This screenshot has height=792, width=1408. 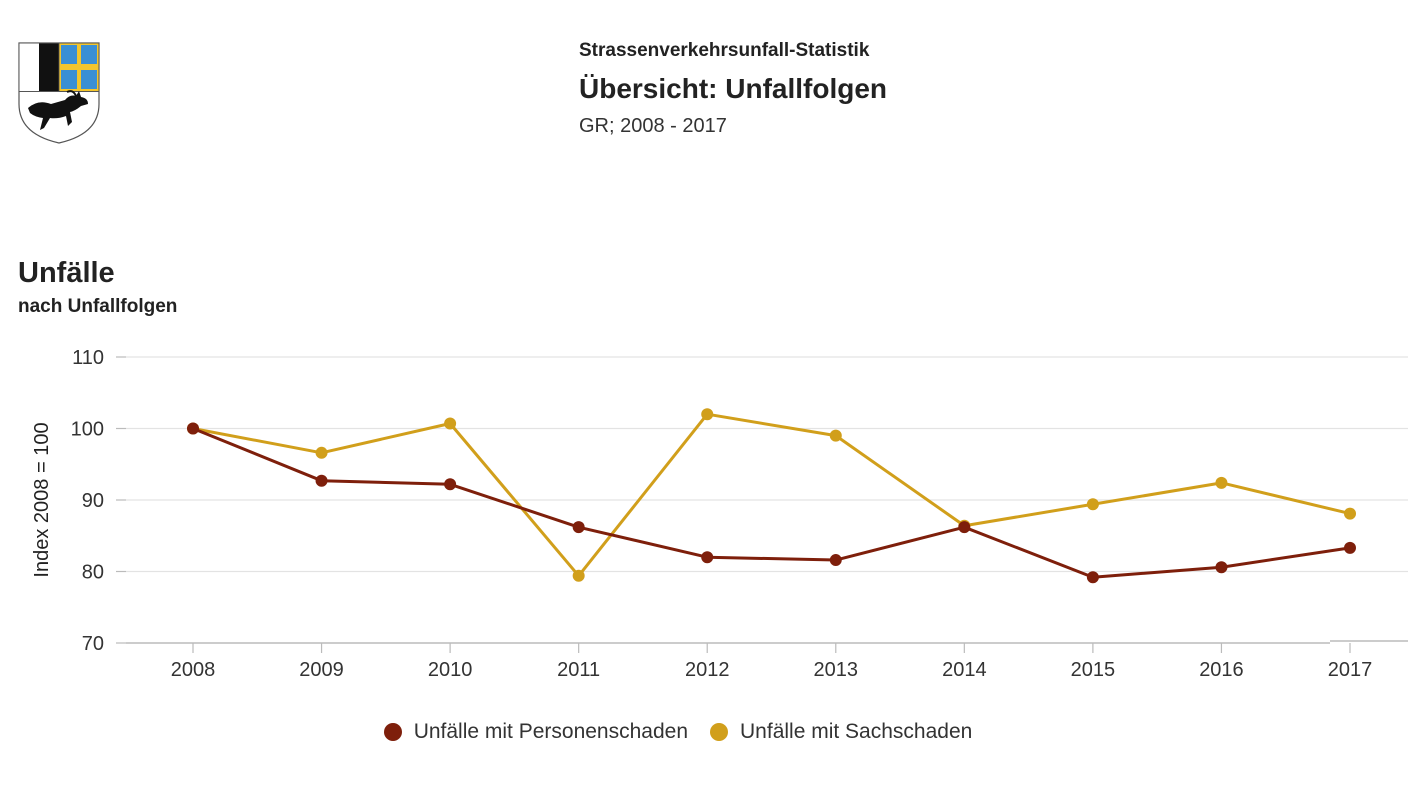 I want to click on y-tick-label-100: 100, so click(x=87, y=430).